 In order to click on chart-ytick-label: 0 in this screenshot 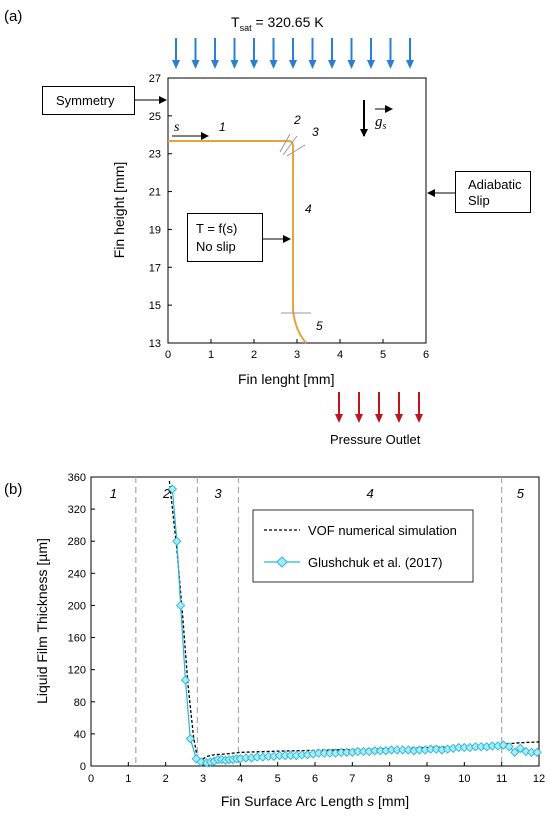, I will do `click(83, 767)`.